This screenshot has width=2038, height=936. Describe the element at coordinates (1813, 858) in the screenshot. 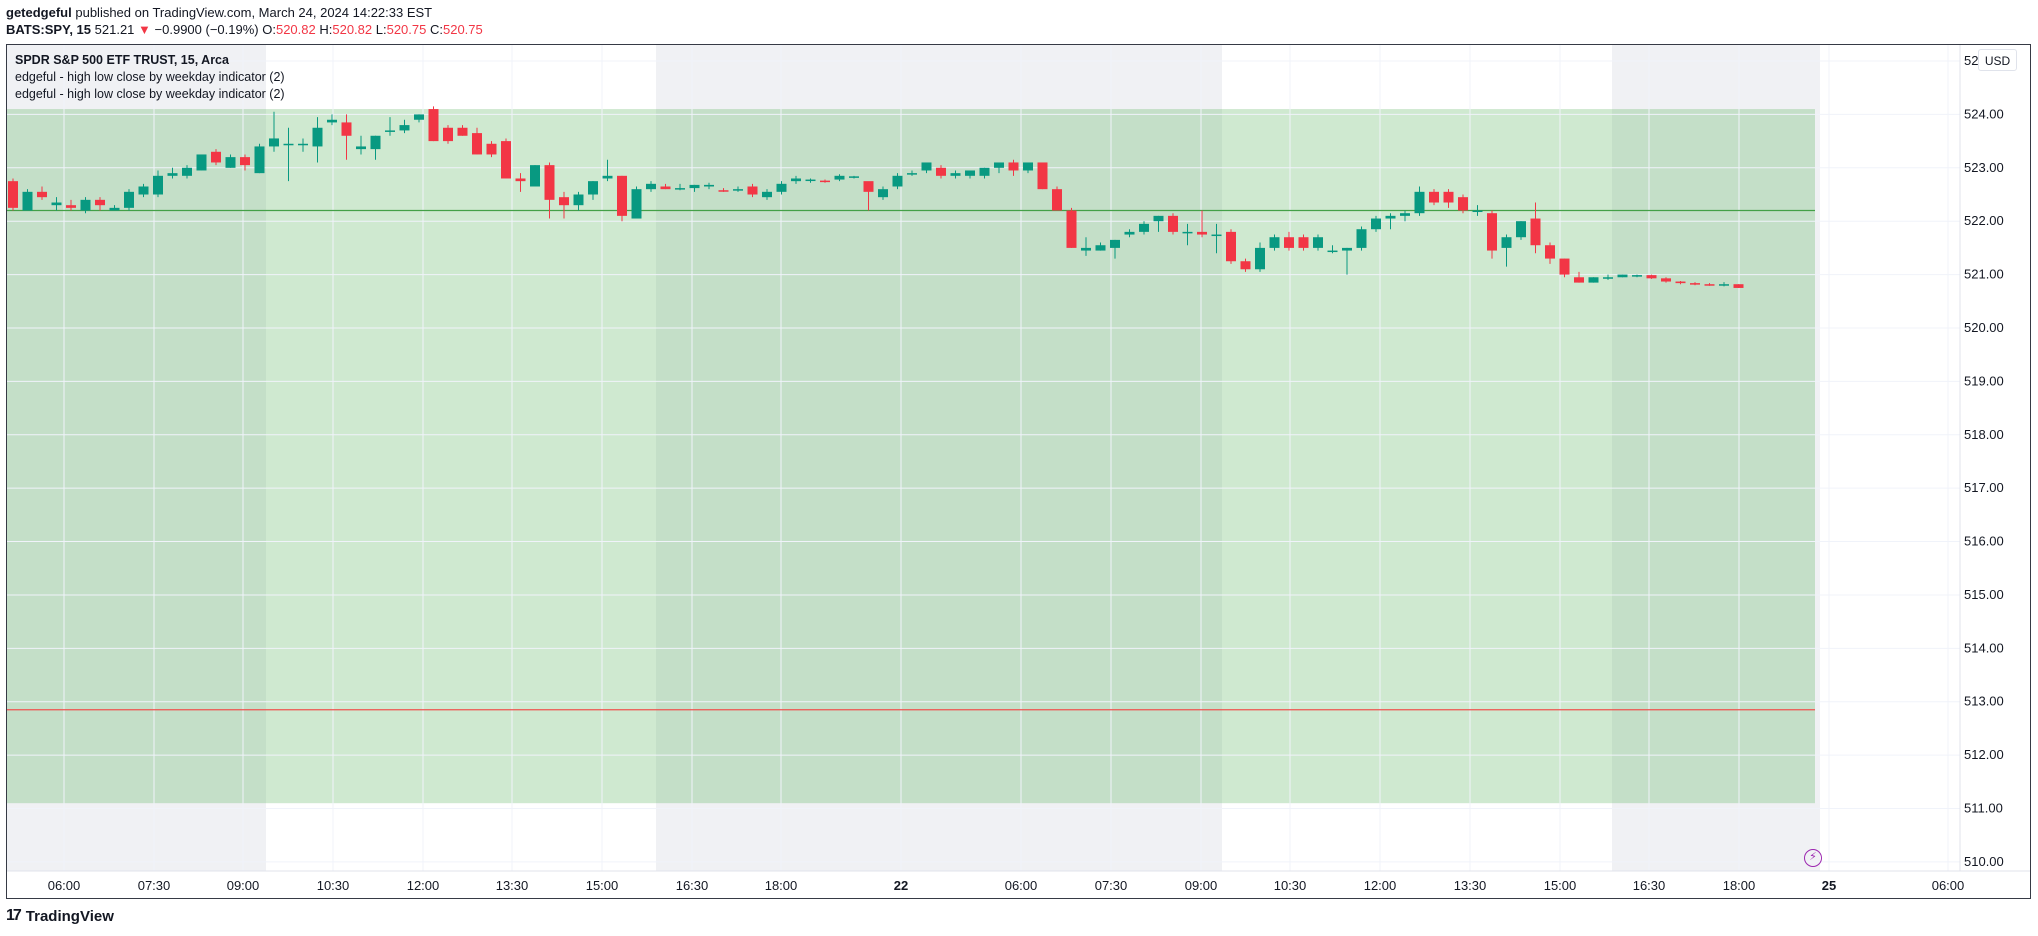

I see `lightning-bolt-icon: ⚡` at that location.